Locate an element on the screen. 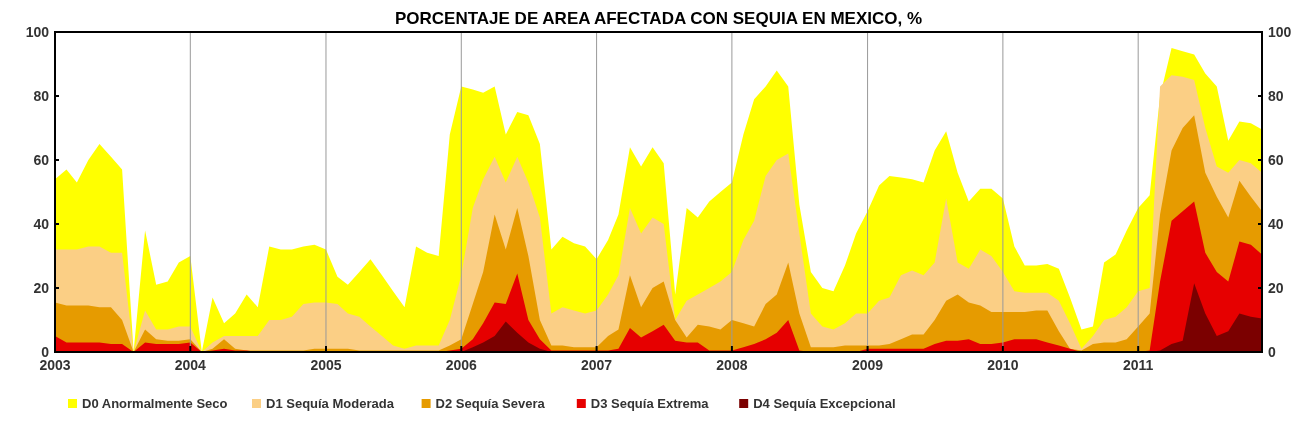 The height and width of the screenshot is (428, 1304). x-tick-label: 2005 is located at coordinates (326, 365).